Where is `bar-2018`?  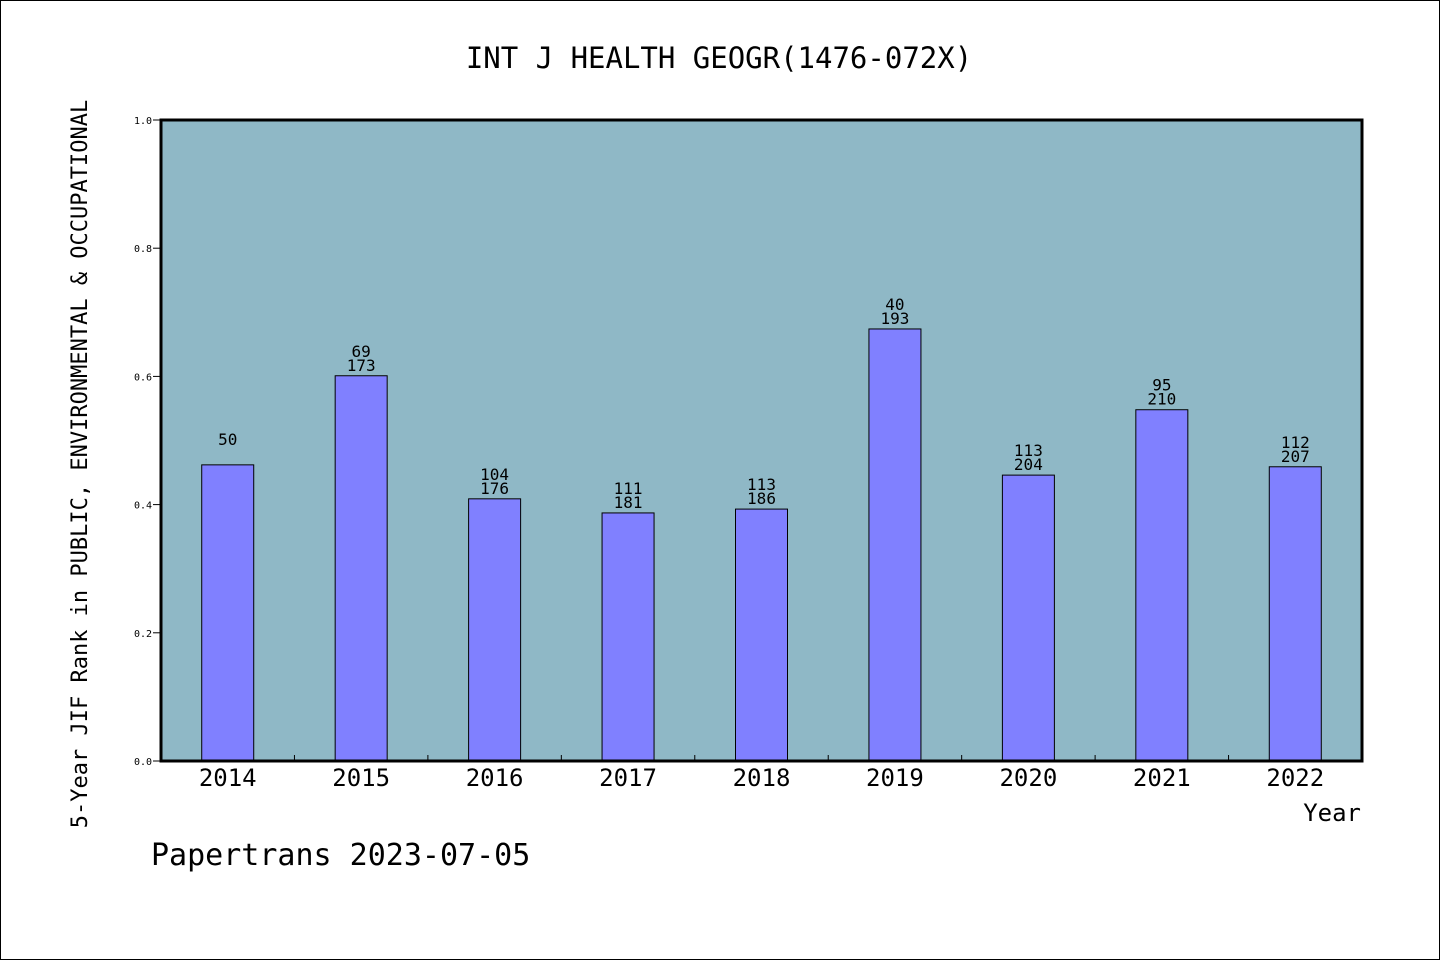 bar-2018 is located at coordinates (761, 635).